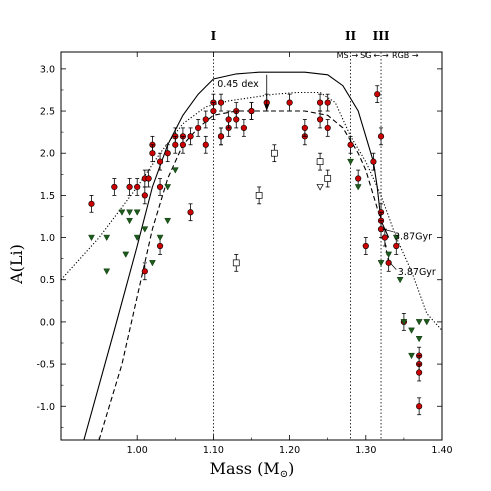 Image resolution: width=491 pixels, height=491 pixels. What do you see at coordinates (289, 450) in the screenshot?
I see `x-tick-label: 1.20` at bounding box center [289, 450].